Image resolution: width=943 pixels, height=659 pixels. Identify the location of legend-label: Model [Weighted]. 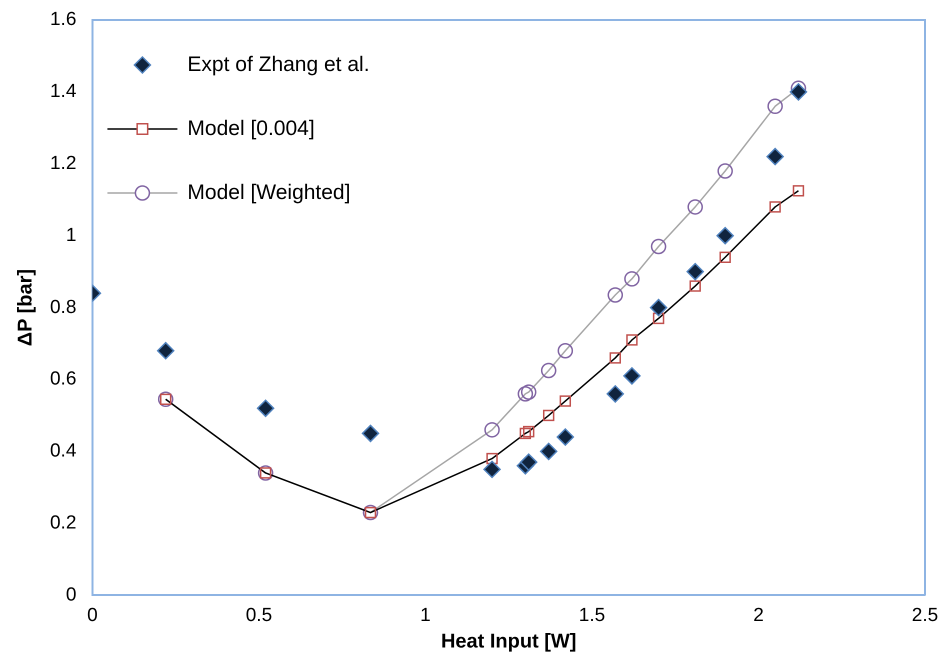
(268, 192).